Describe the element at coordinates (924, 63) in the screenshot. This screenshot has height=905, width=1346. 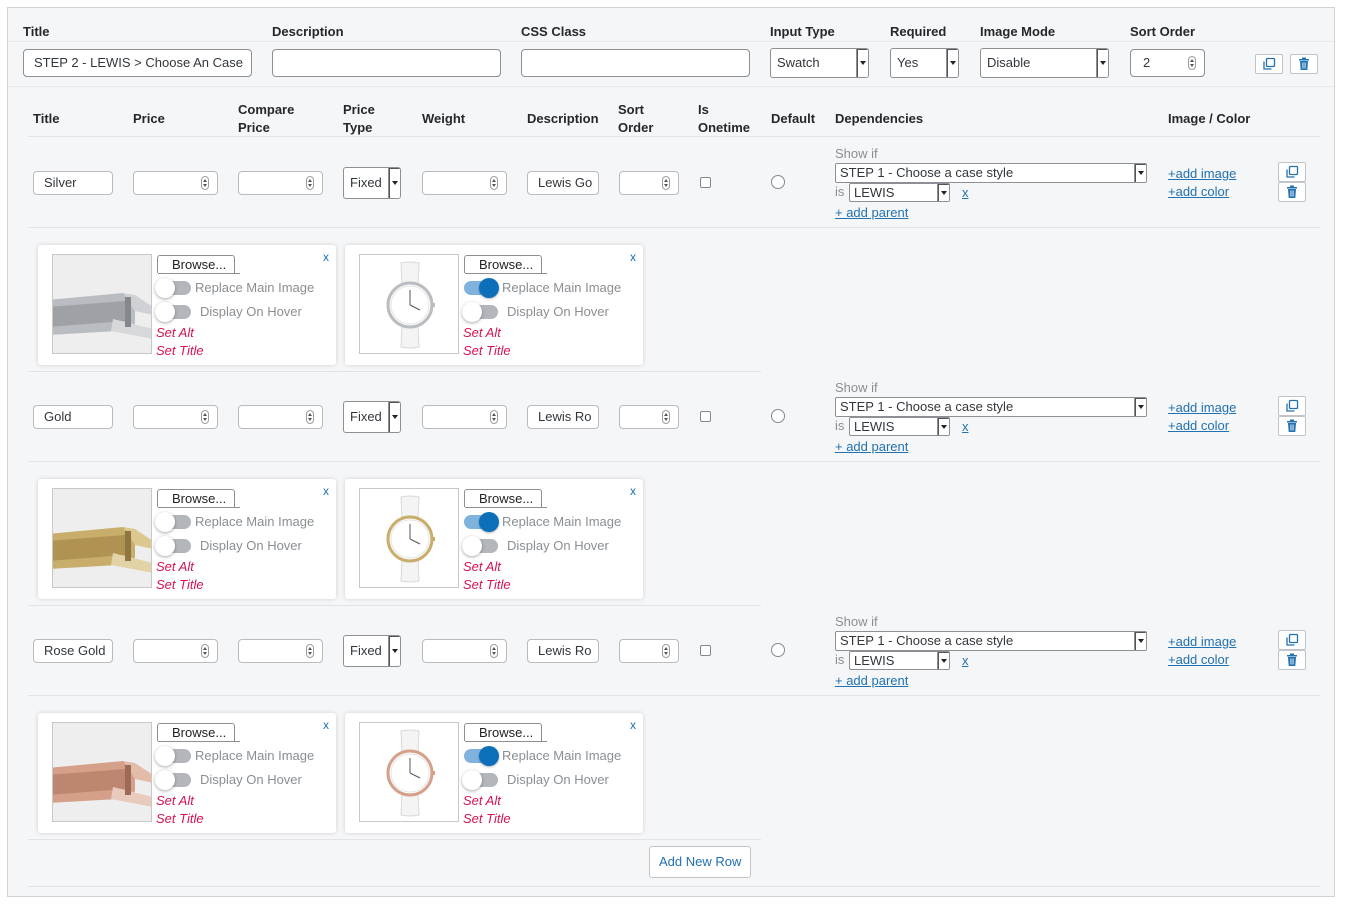
I see `option-required-select: Yes` at that location.